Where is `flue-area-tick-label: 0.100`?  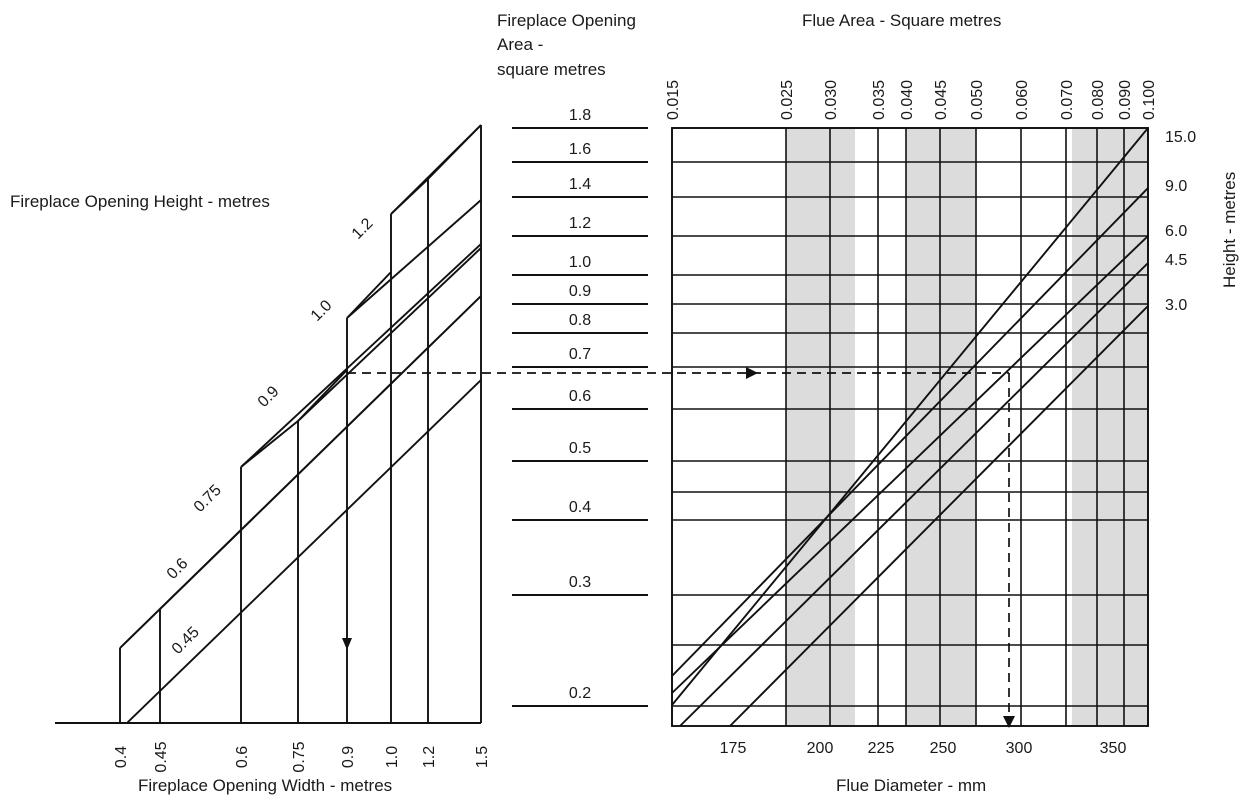
flue-area-tick-label: 0.100 is located at coordinates (1149, 100).